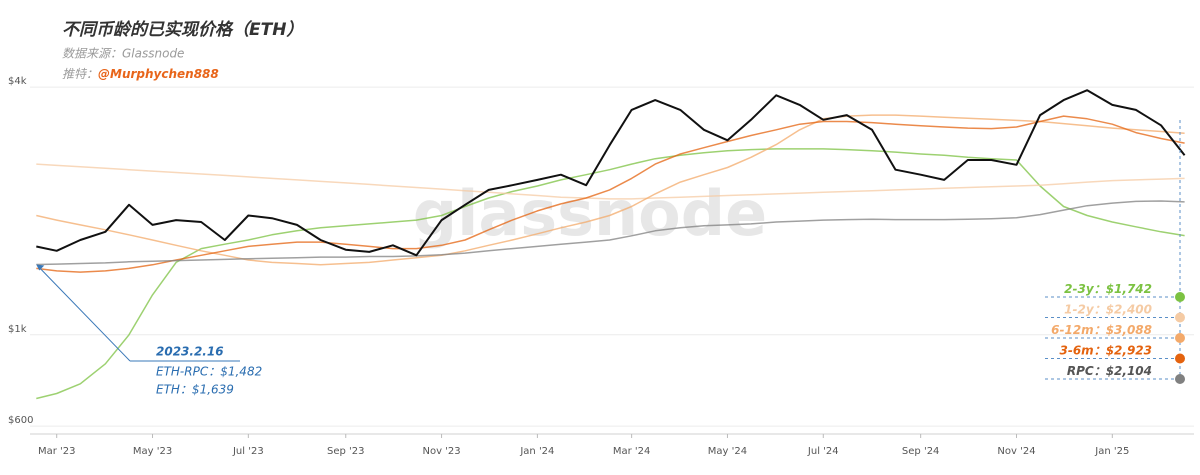 Image resolution: width=1200 pixels, height=475 pixels. I want to click on series-name: 6-12m：, so click(1078, 330).